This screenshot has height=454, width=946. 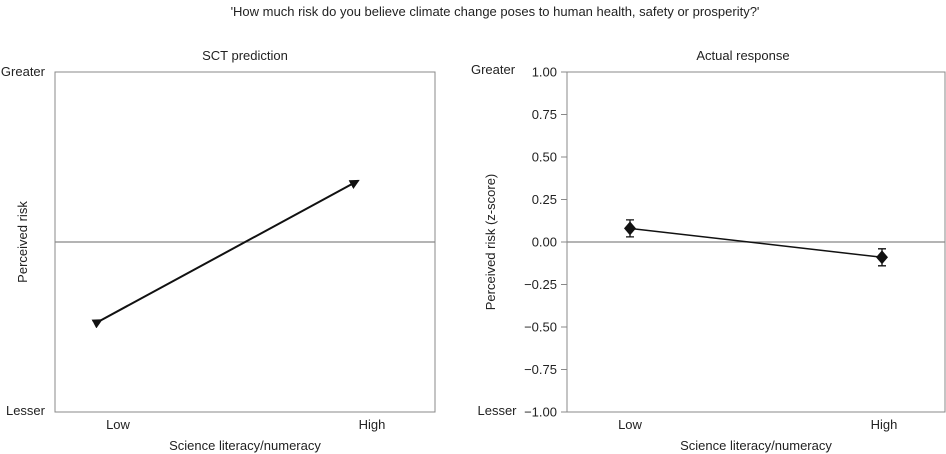 What do you see at coordinates (493, 69) in the screenshot?
I see `right-side-tick-top: Greater` at bounding box center [493, 69].